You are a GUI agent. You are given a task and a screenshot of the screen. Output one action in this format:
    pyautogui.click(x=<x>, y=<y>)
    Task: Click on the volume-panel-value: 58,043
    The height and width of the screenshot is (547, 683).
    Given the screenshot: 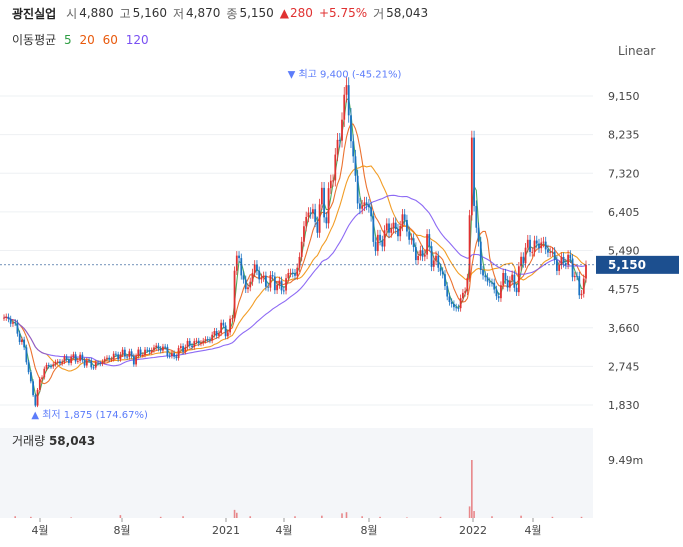 What is the action you would take?
    pyautogui.click(x=72, y=441)
    